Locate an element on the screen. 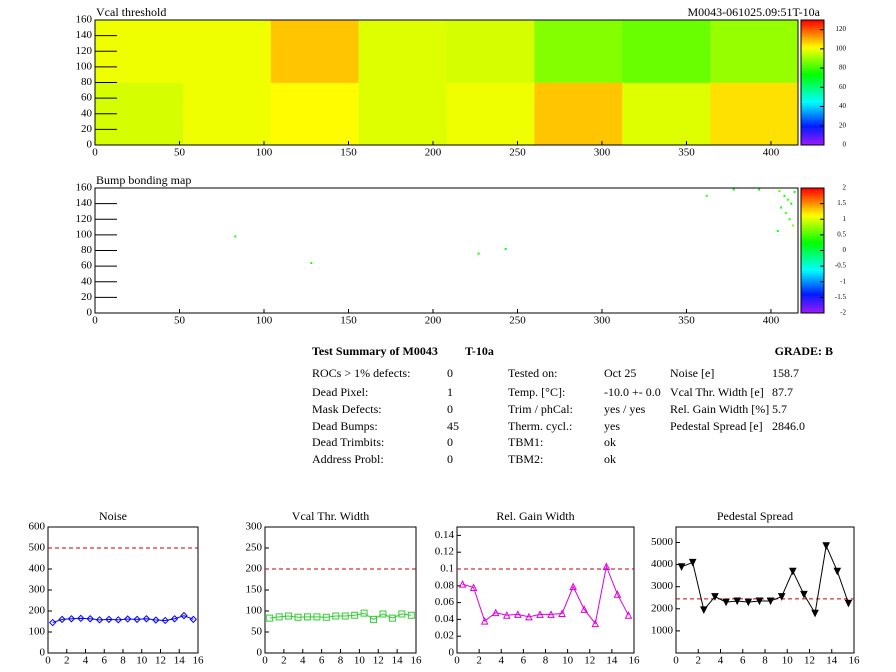  summary-label: Address Probl: is located at coordinates (348, 459).